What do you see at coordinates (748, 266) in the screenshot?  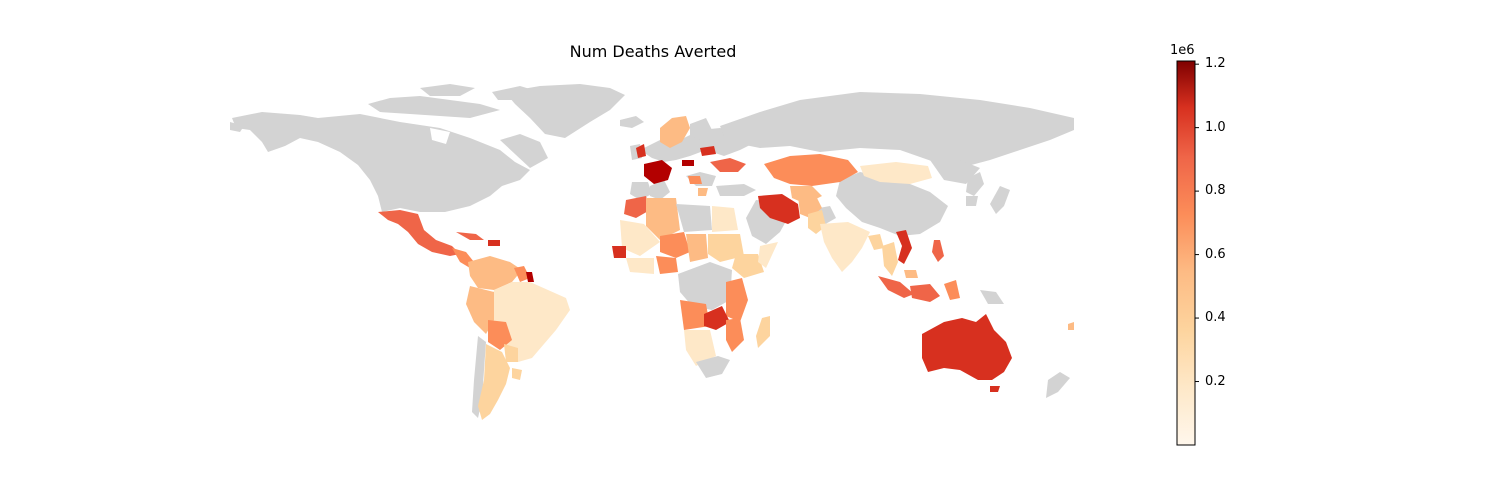 I see `region-ethiopia` at bounding box center [748, 266].